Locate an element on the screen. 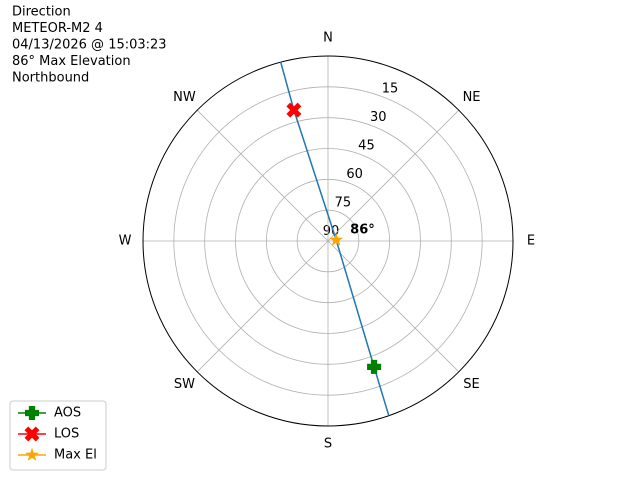  r-tick-label: 60 is located at coordinates (354, 174).